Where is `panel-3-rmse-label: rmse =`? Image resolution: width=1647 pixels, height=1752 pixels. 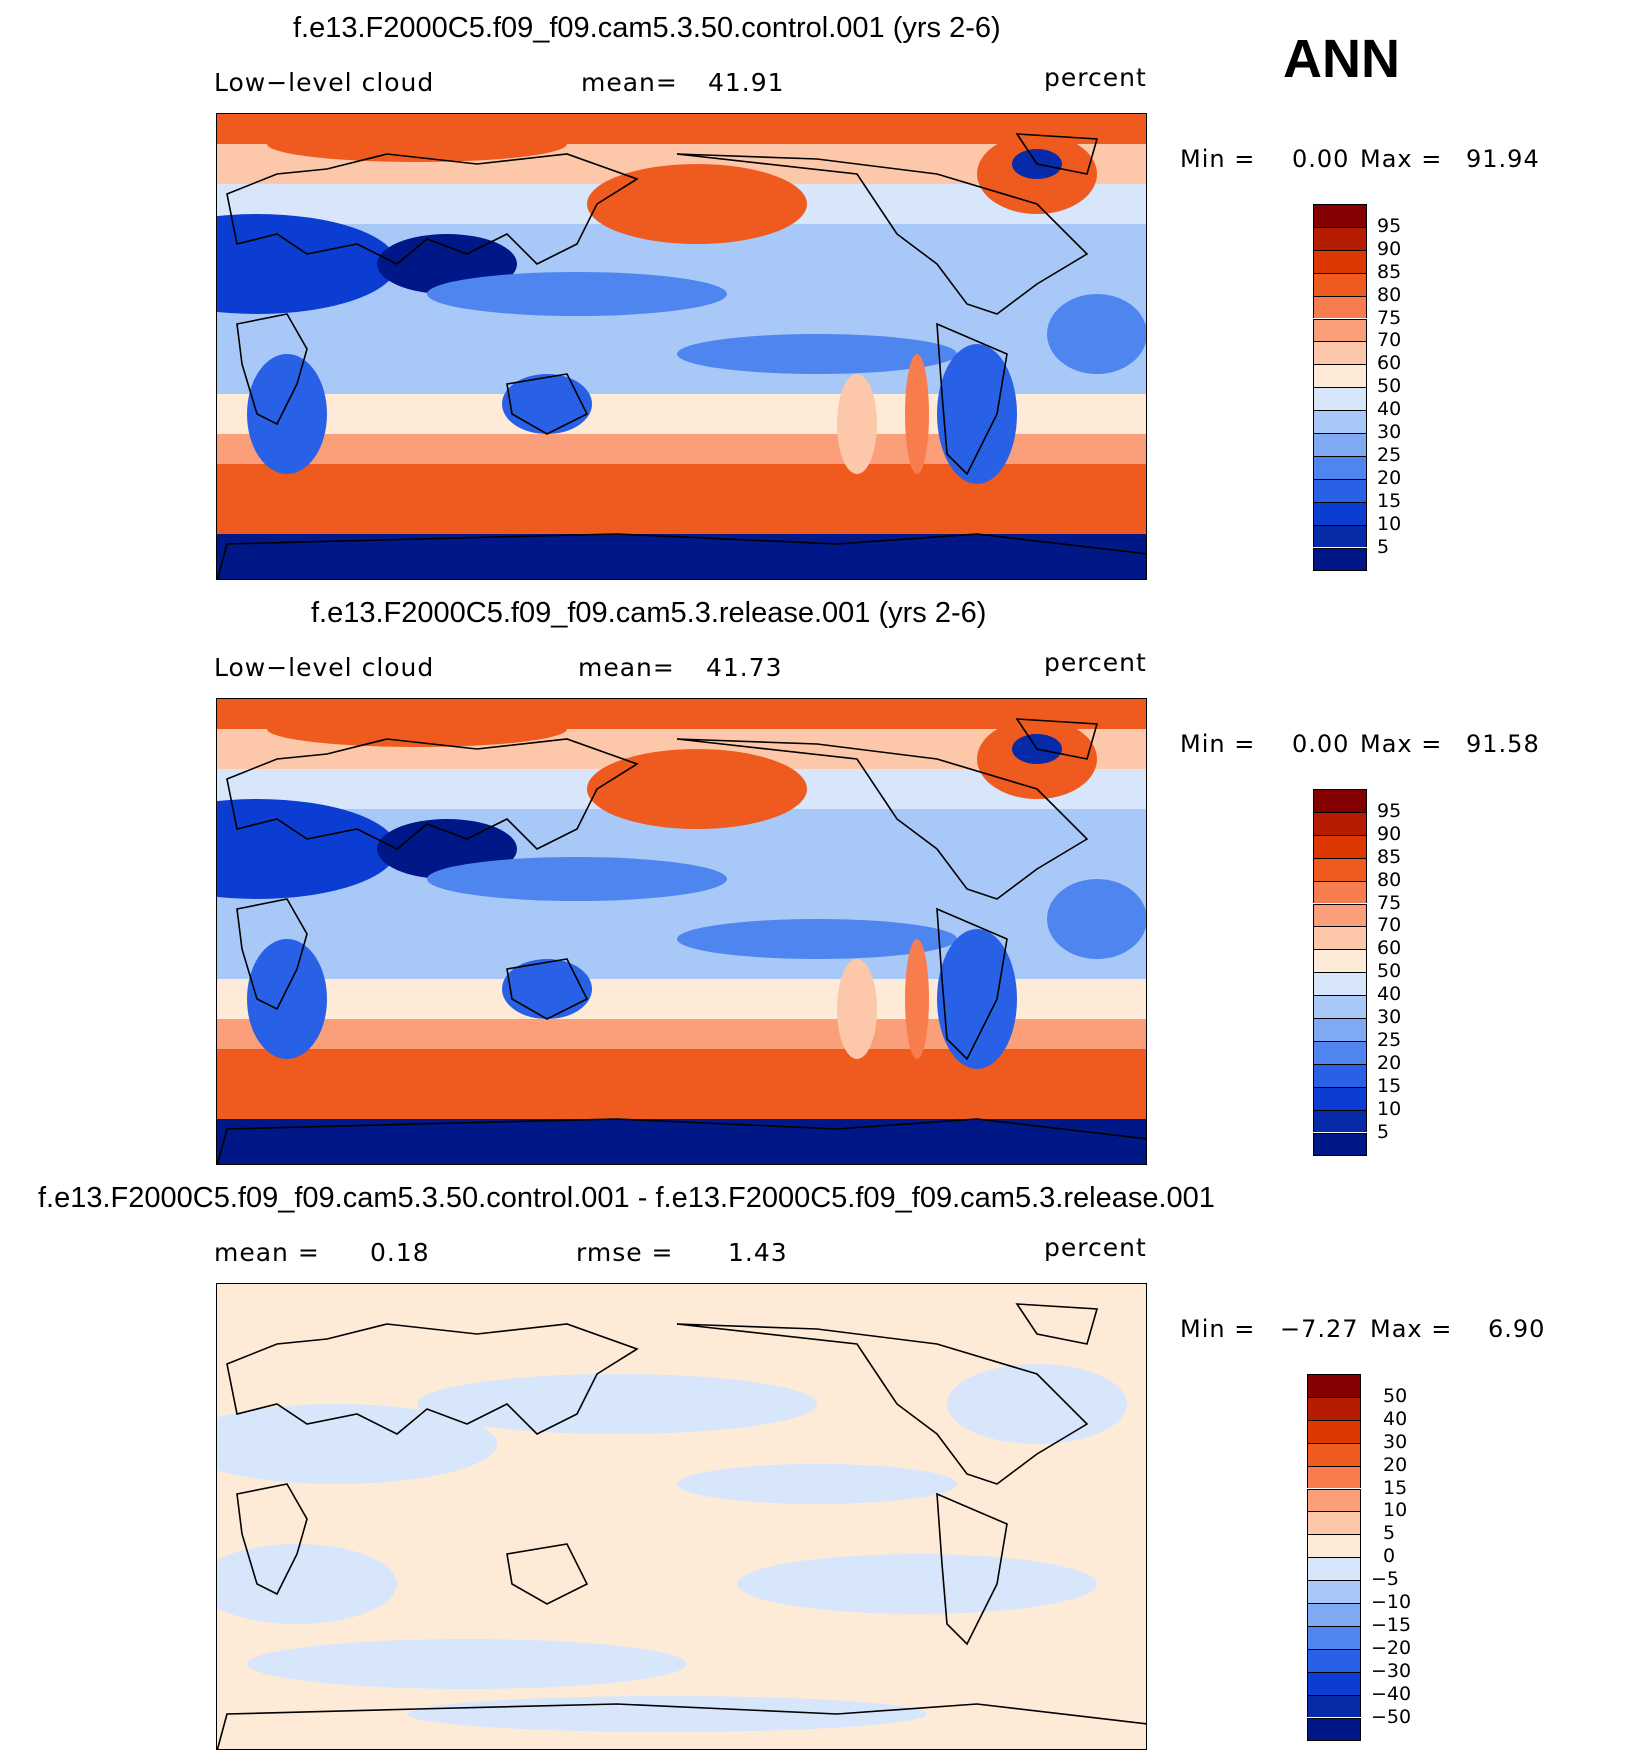 panel-3-rmse-label: rmse = is located at coordinates (625, 1252).